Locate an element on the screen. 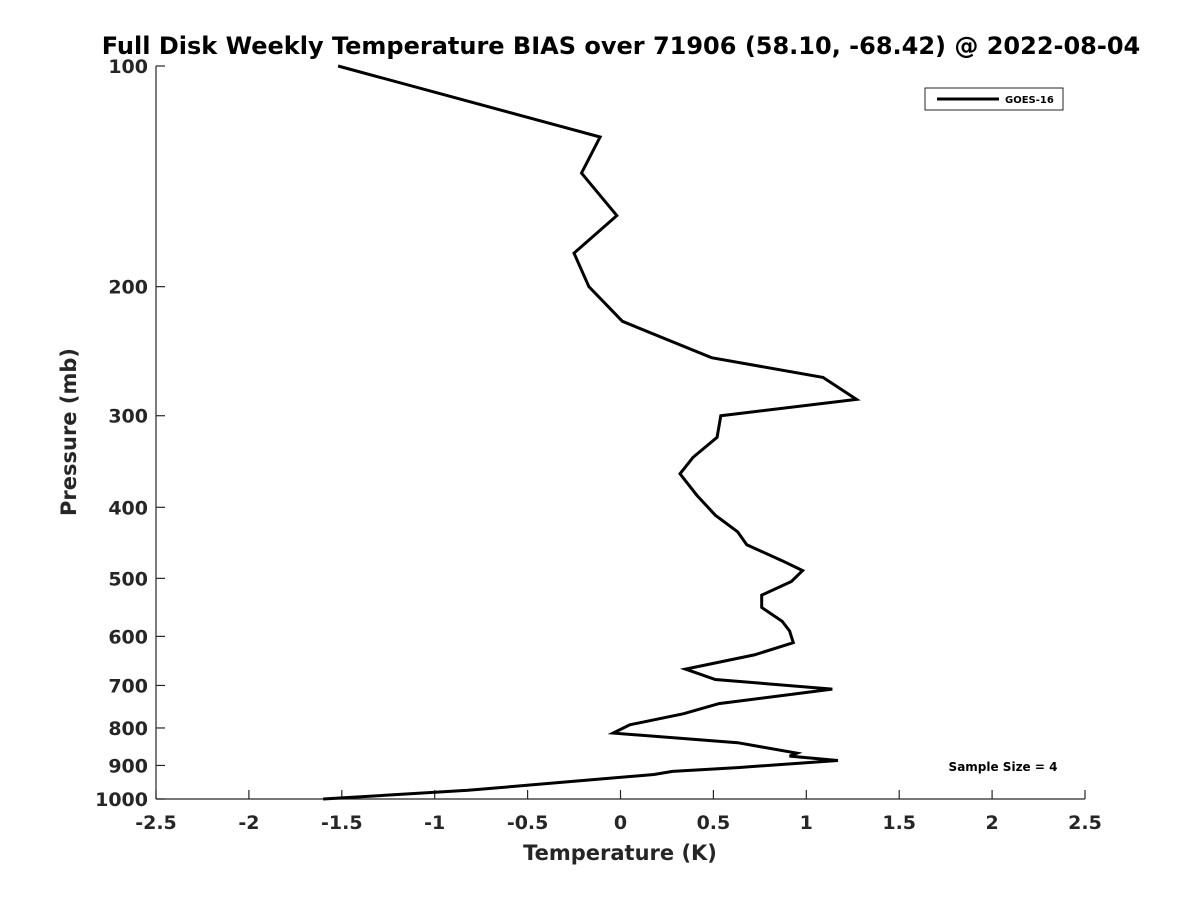 This screenshot has height=900, width=1200. sample-size-annotation: Sample Size = 4 is located at coordinates (1003, 767).